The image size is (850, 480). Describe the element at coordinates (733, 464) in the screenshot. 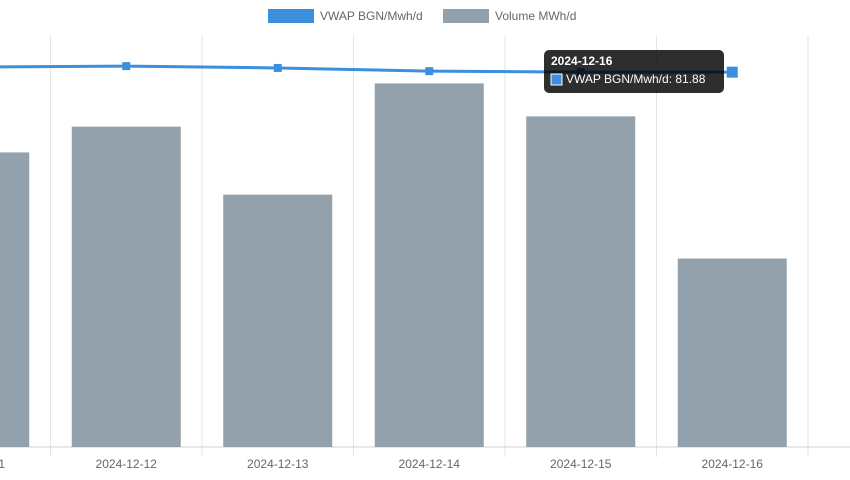

I see `x-tick-label: 2024-12-16` at that location.